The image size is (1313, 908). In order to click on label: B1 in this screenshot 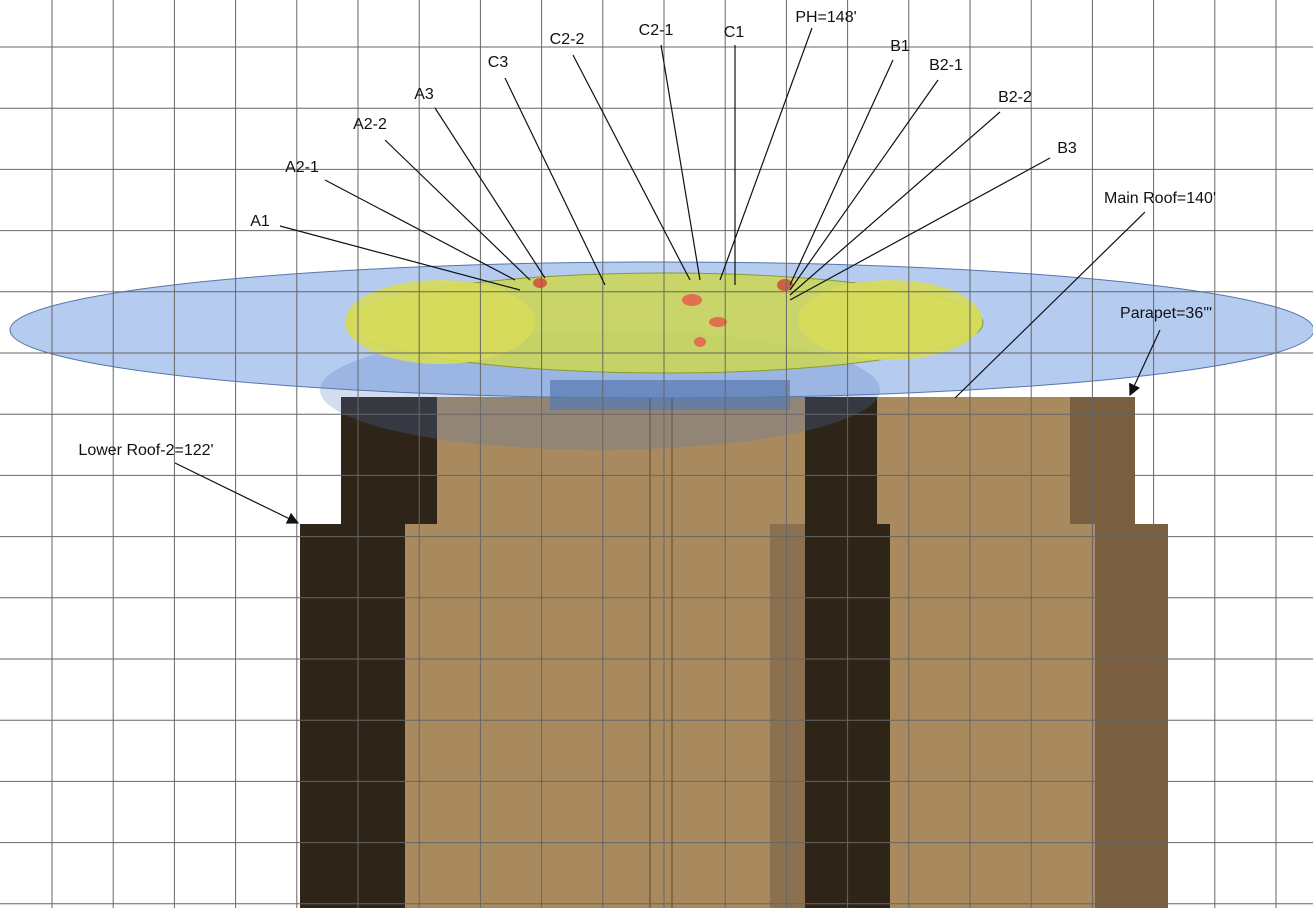, I will do `click(900, 46)`.